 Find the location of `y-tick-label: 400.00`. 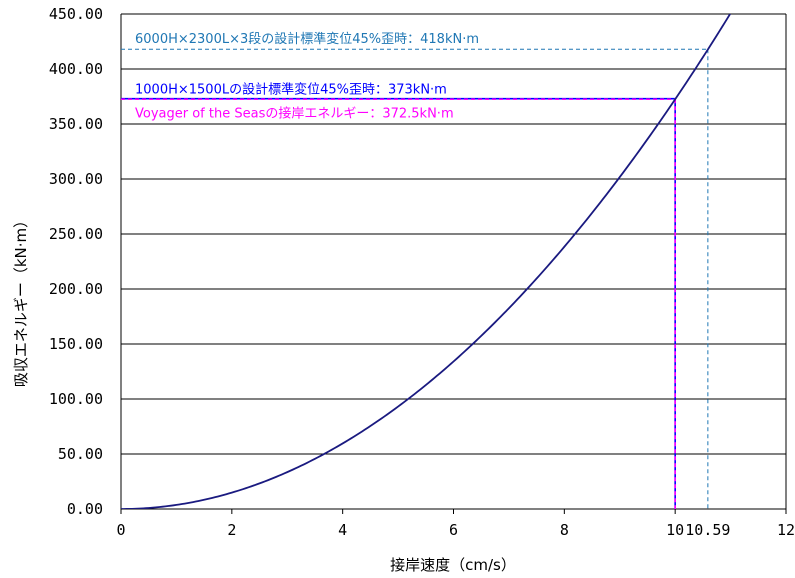

y-tick-label: 400.00 is located at coordinates (76, 69).